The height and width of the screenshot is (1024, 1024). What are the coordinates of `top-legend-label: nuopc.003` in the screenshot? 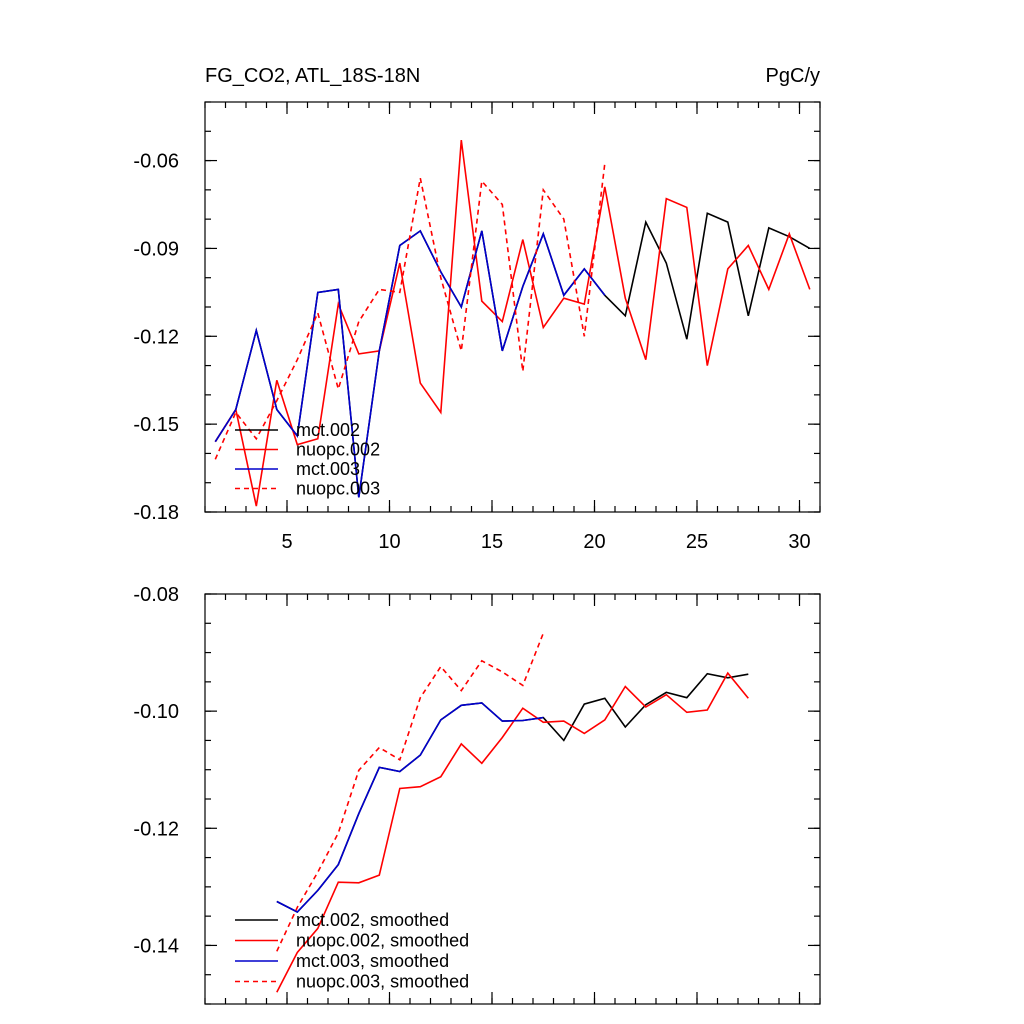 It's located at (338, 489).